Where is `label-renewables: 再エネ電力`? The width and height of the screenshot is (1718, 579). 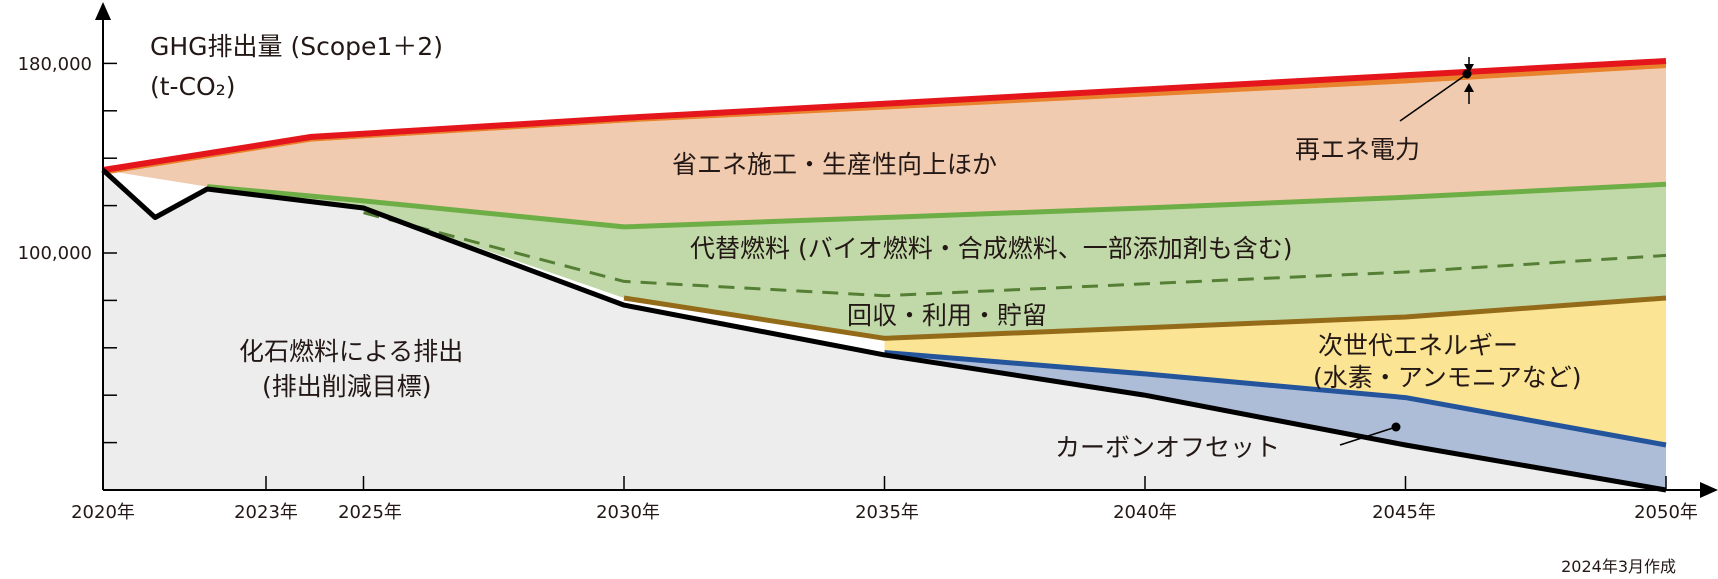
label-renewables: 再エネ電力 is located at coordinates (1357, 149).